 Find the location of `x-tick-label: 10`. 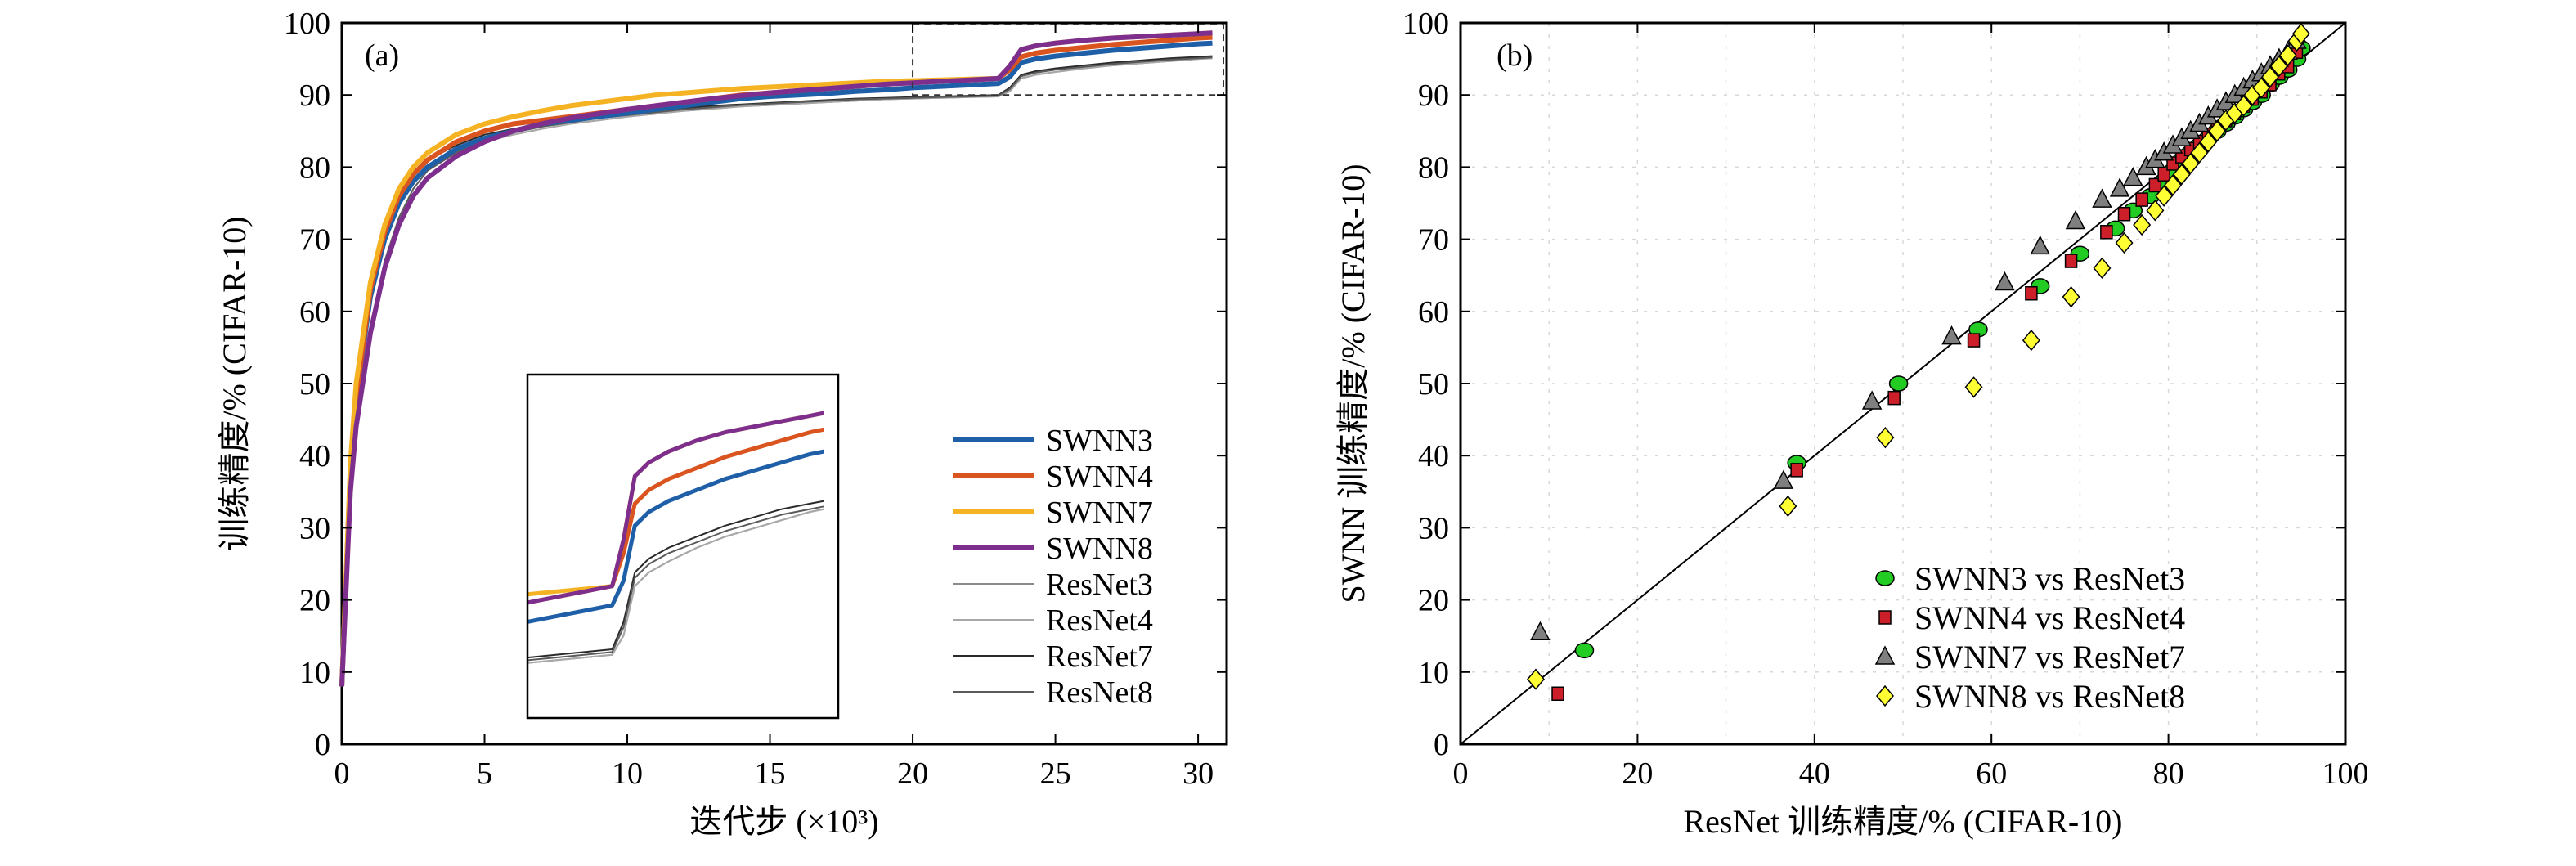

x-tick-label: 10 is located at coordinates (627, 773).